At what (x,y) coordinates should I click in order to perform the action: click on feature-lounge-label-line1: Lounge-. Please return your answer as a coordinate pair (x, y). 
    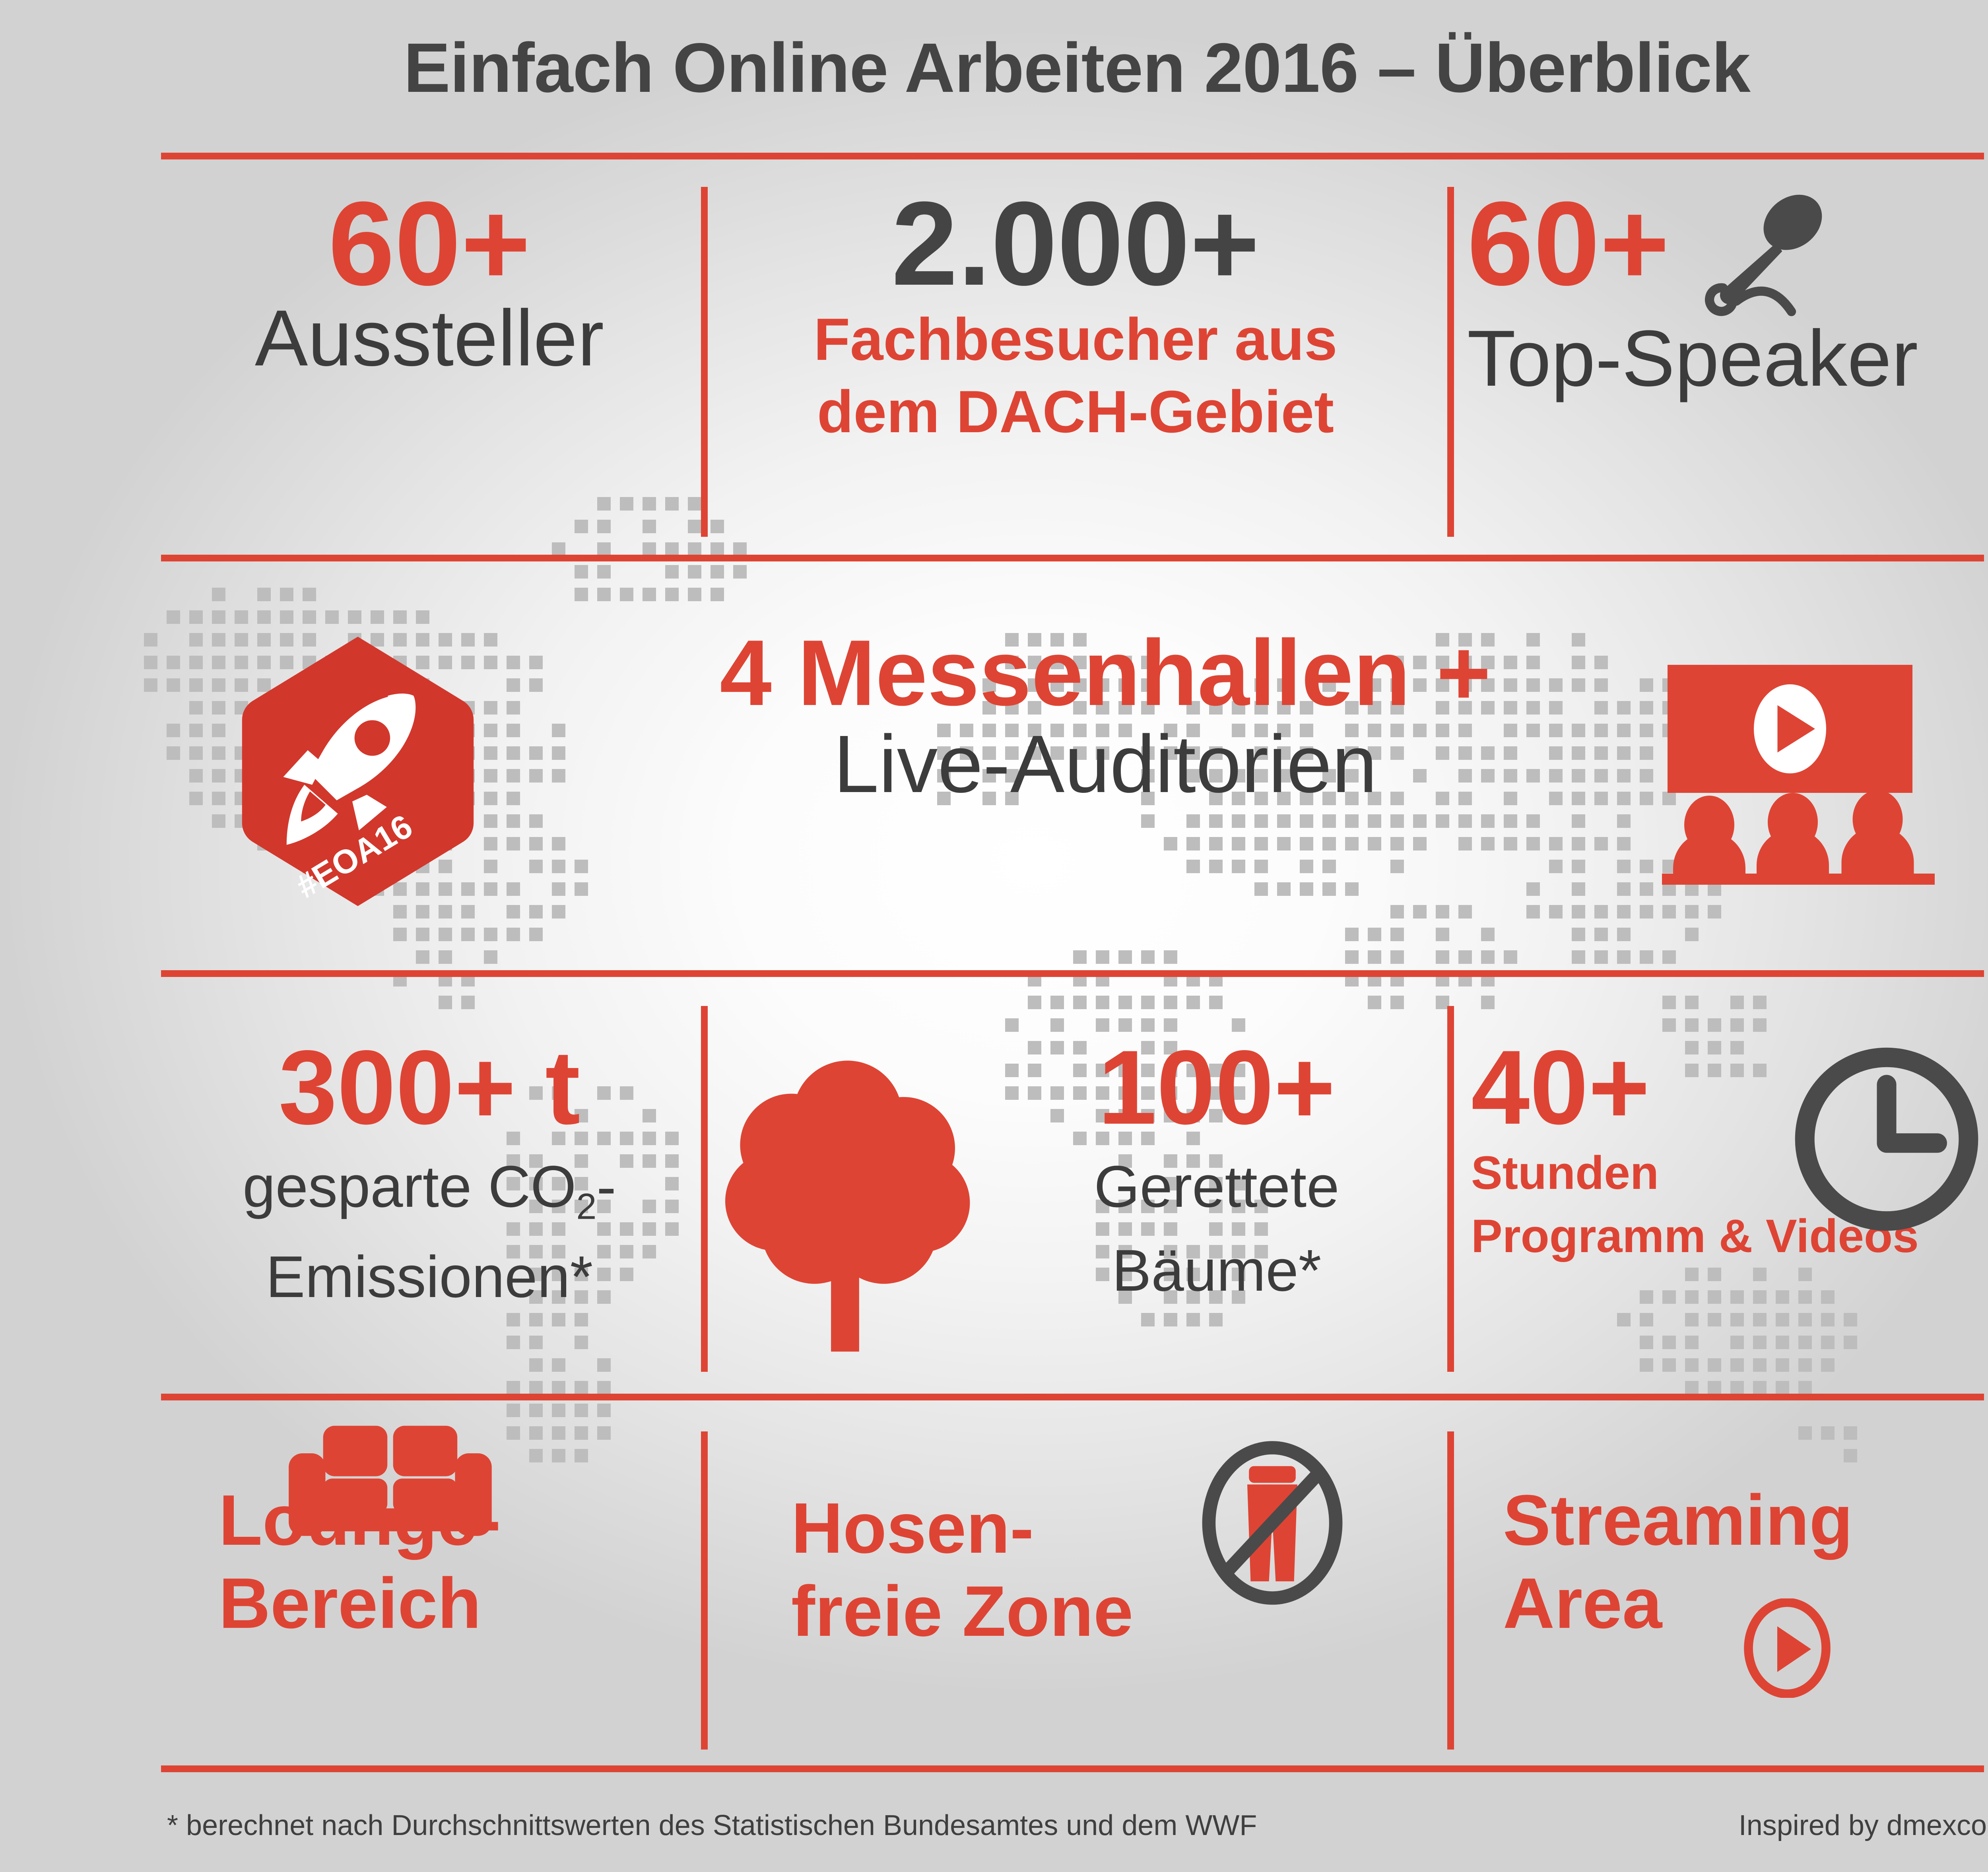
    Looking at the image, I should click on (360, 1520).